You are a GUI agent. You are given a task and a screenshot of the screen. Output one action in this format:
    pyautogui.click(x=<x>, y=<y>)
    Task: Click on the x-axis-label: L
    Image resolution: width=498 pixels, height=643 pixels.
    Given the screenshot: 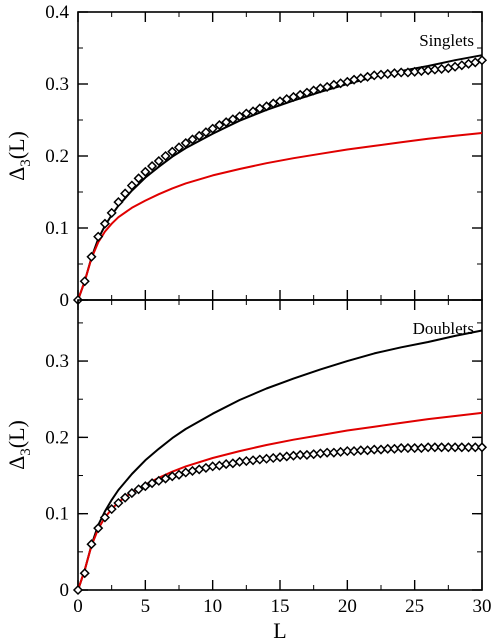 What is the action you would take?
    pyautogui.click(x=279, y=630)
    